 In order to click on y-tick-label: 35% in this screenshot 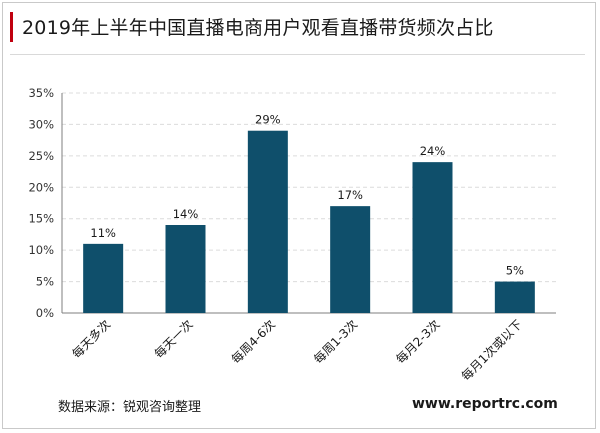, I will do `click(41, 93)`.